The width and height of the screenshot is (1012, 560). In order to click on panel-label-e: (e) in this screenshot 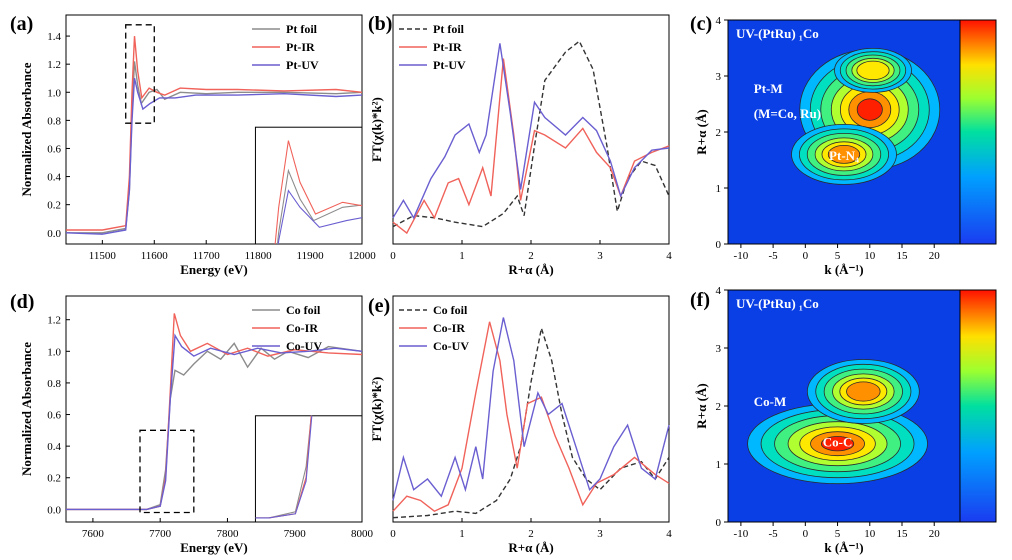, I will do `click(379, 306)`.